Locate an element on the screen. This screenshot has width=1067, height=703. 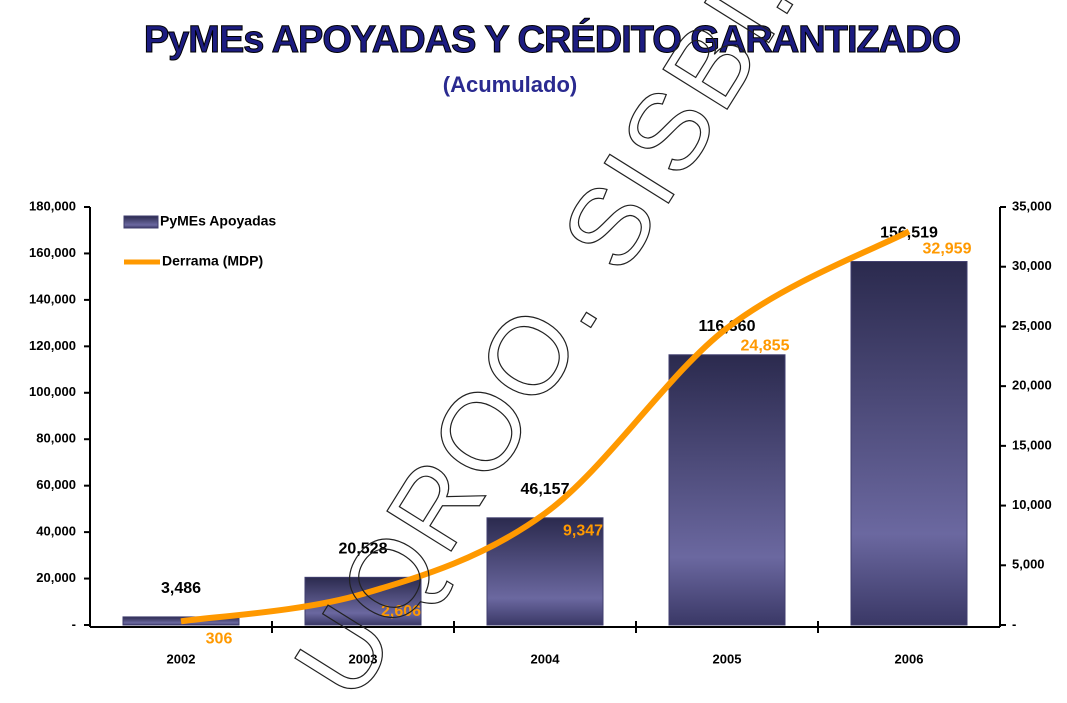
y-tick-label: 100,000 is located at coordinates (52, 391).